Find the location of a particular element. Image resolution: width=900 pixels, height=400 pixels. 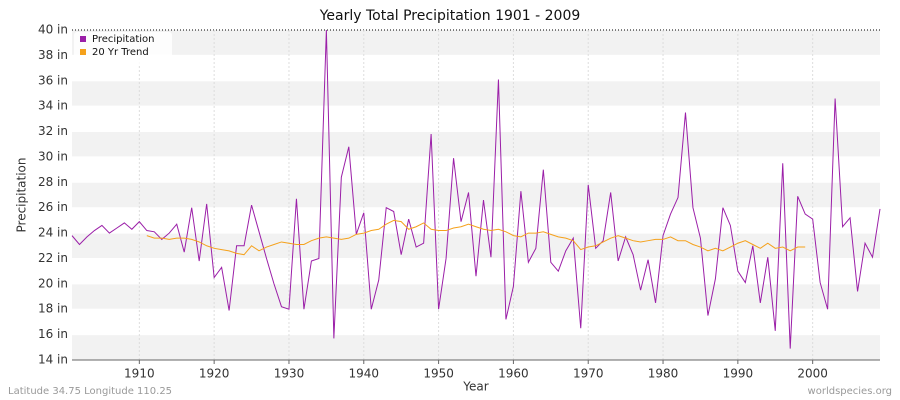

chart-title: Yearly Total Precipitation 1901 - 2009 is located at coordinates (450, 16).